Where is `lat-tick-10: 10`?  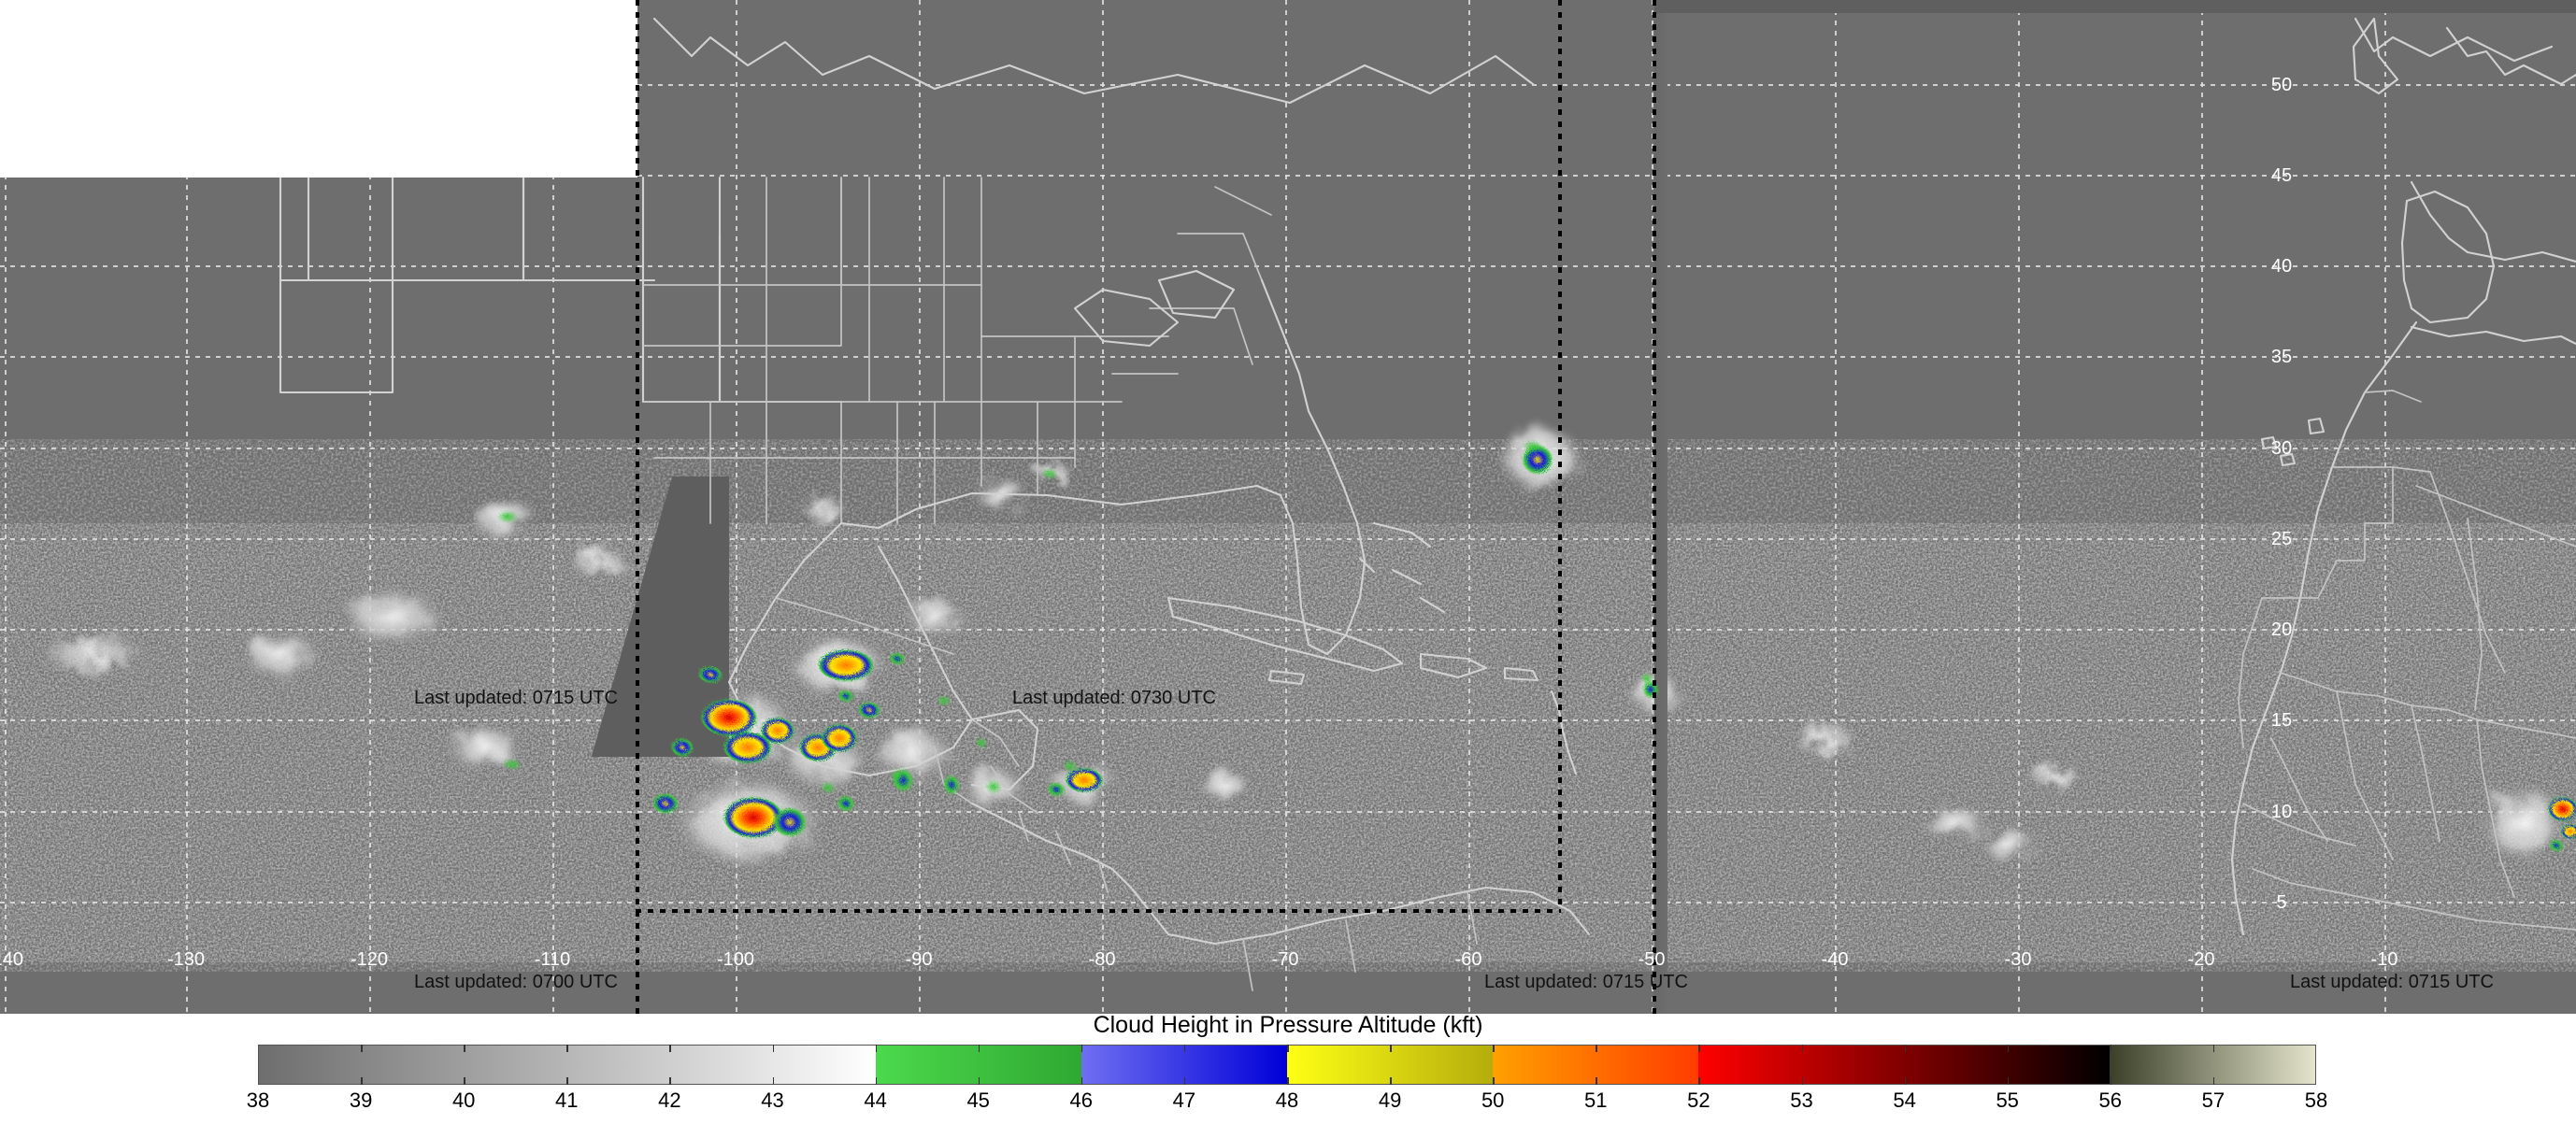 lat-tick-10: 10 is located at coordinates (2281, 812).